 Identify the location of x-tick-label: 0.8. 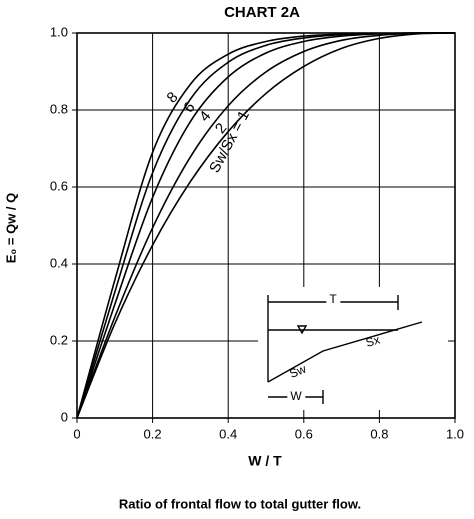
(379, 433).